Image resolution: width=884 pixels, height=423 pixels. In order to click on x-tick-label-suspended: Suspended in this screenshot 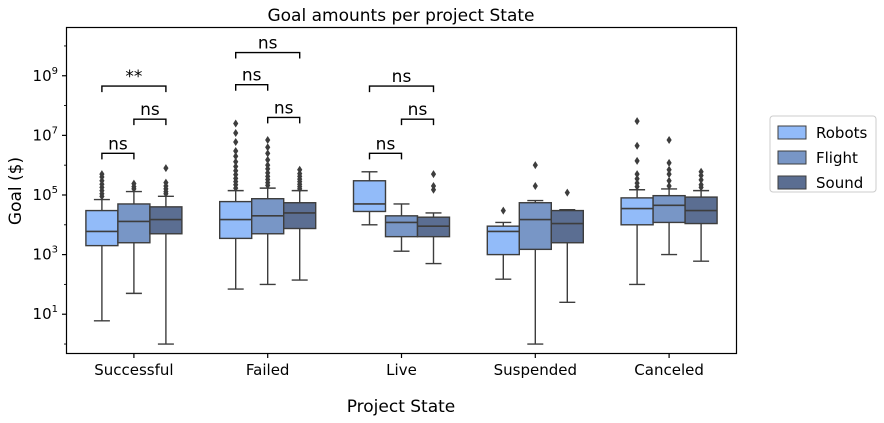, I will do `click(535, 370)`.